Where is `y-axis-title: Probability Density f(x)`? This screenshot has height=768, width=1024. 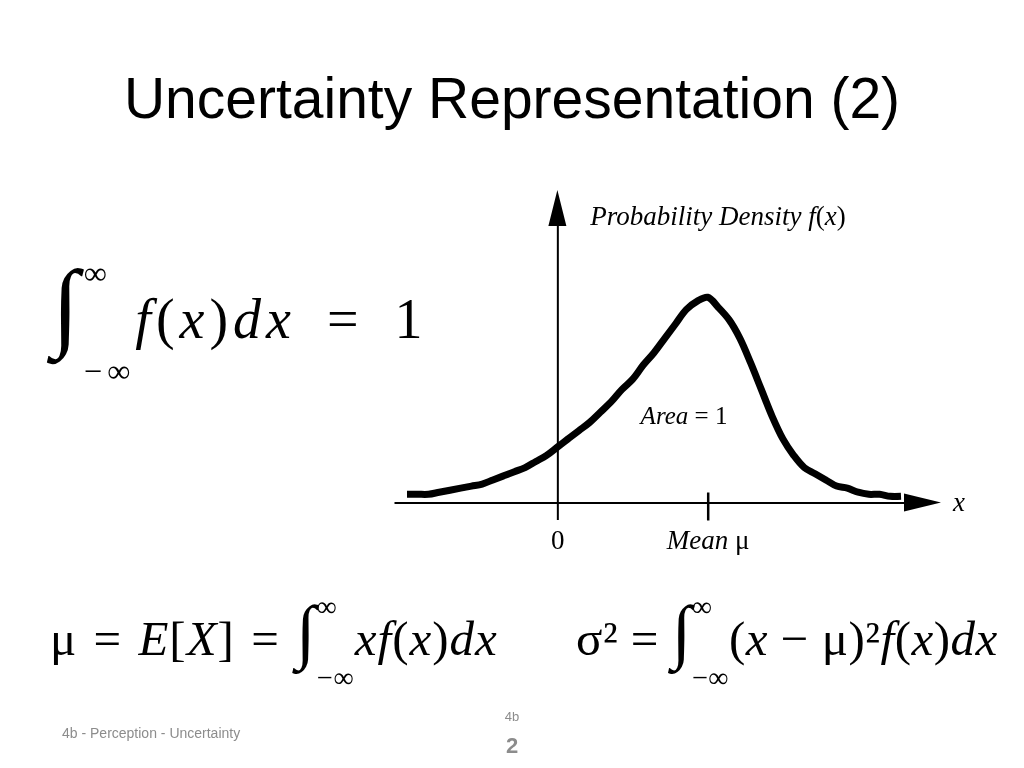
y-axis-title: Probability Density f(x) is located at coordinates (717, 216).